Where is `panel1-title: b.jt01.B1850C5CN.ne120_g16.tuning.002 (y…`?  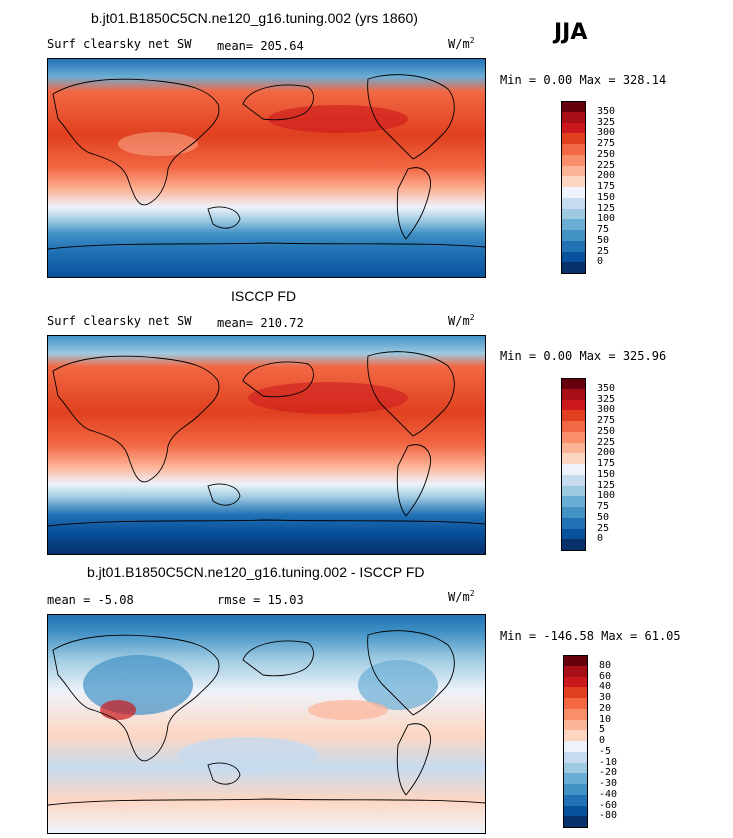
panel1-title: b.jt01.B1850C5CN.ne120_g16.tuning.002 (y… is located at coordinates (254, 18).